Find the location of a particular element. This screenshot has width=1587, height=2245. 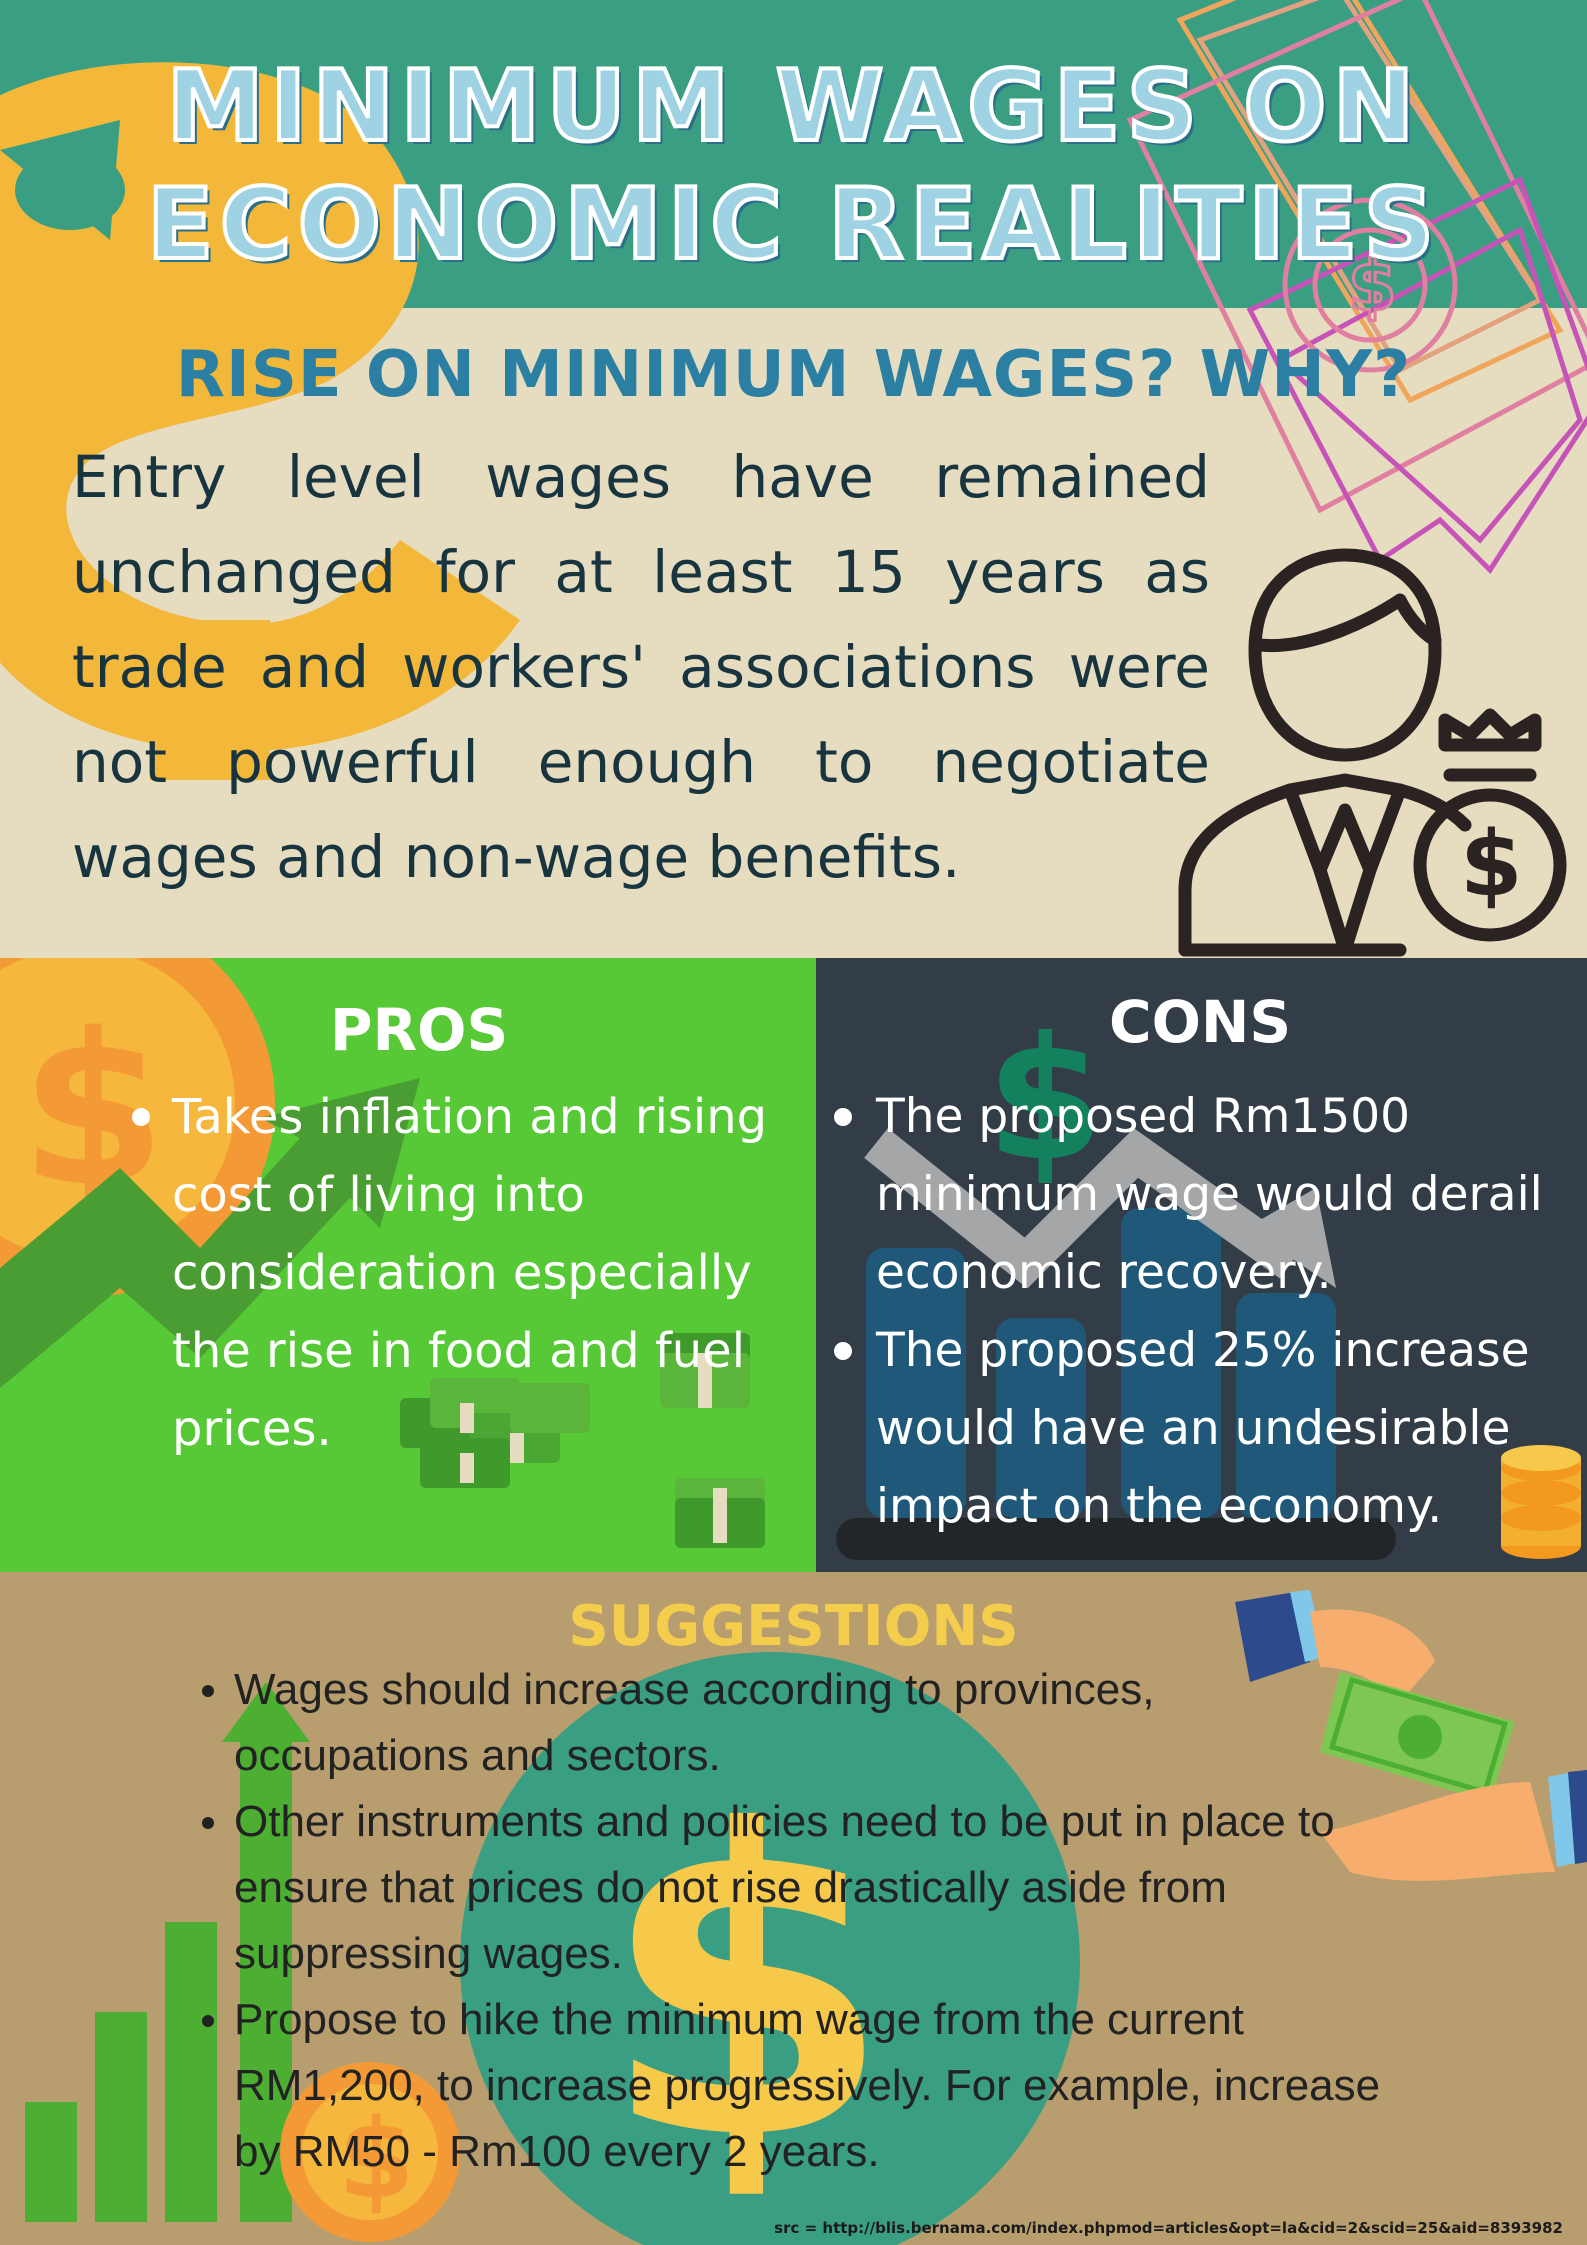

main-title: MINIMUM WAGES ON ECONOMIC REALITIES is located at coordinates (793, 166).